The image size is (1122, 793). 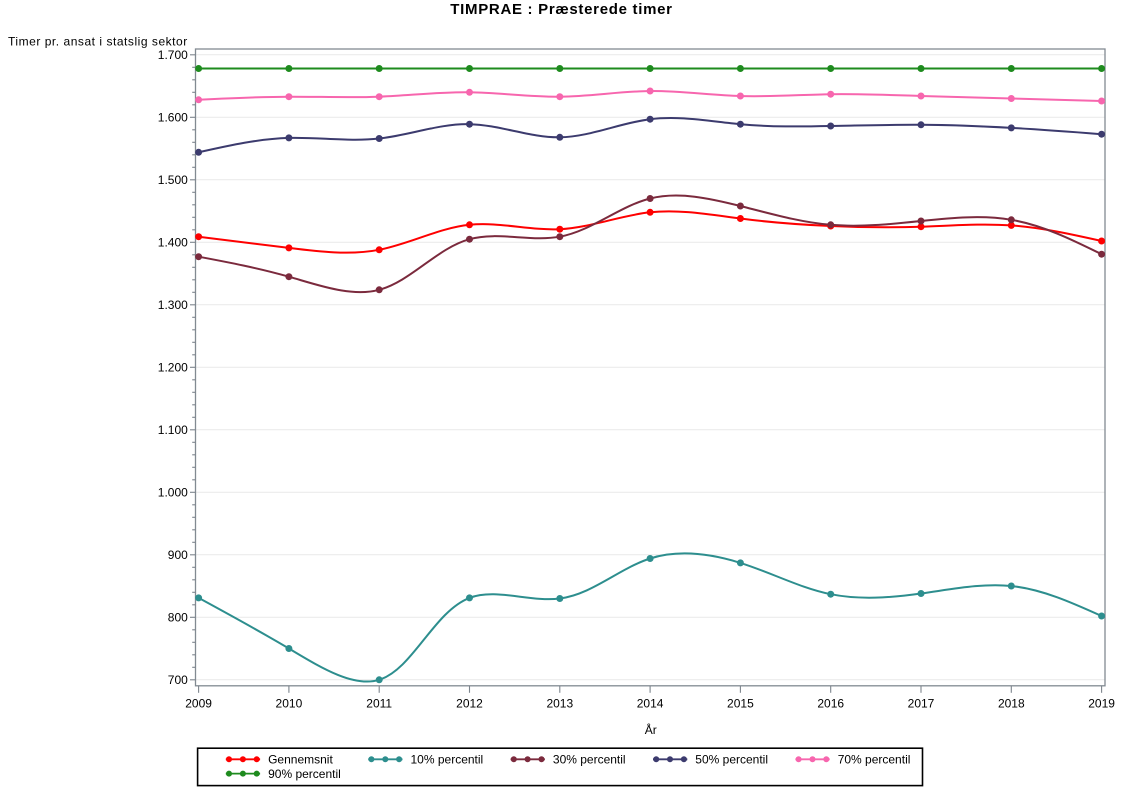 I want to click on svg-text: 2017, so click(x=921, y=704).